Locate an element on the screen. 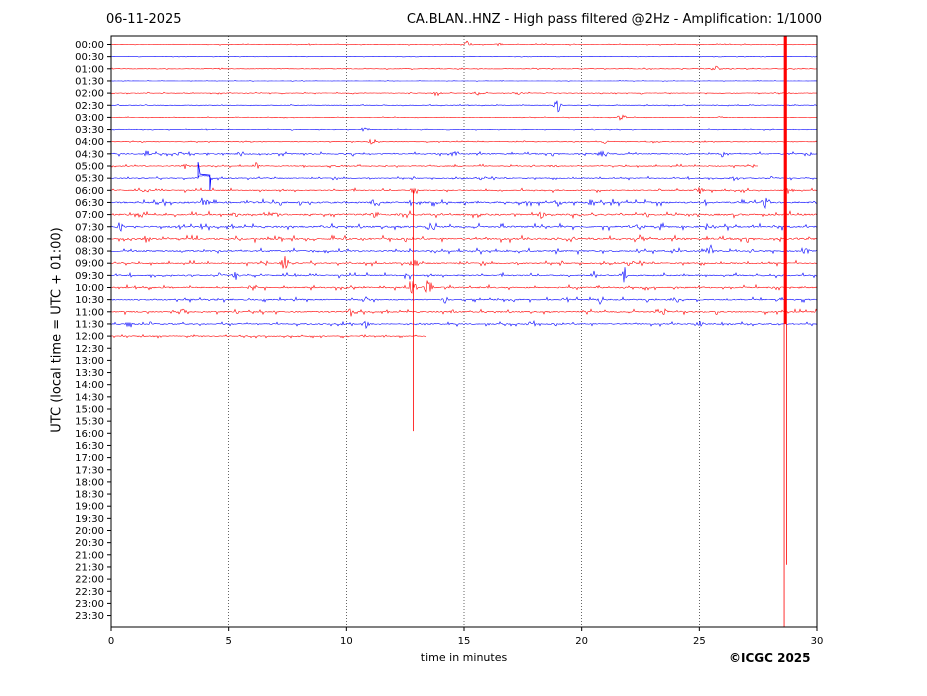 The width and height of the screenshot is (927, 696). y-tick-label: 22:30 is located at coordinates (89, 592).